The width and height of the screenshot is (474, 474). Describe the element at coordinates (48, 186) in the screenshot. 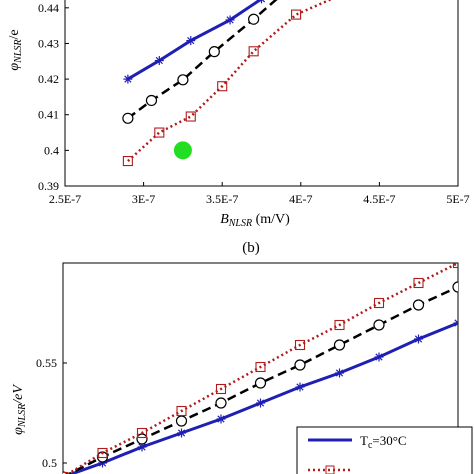

I see `panel-a-y-tick-label: 0.39` at that location.